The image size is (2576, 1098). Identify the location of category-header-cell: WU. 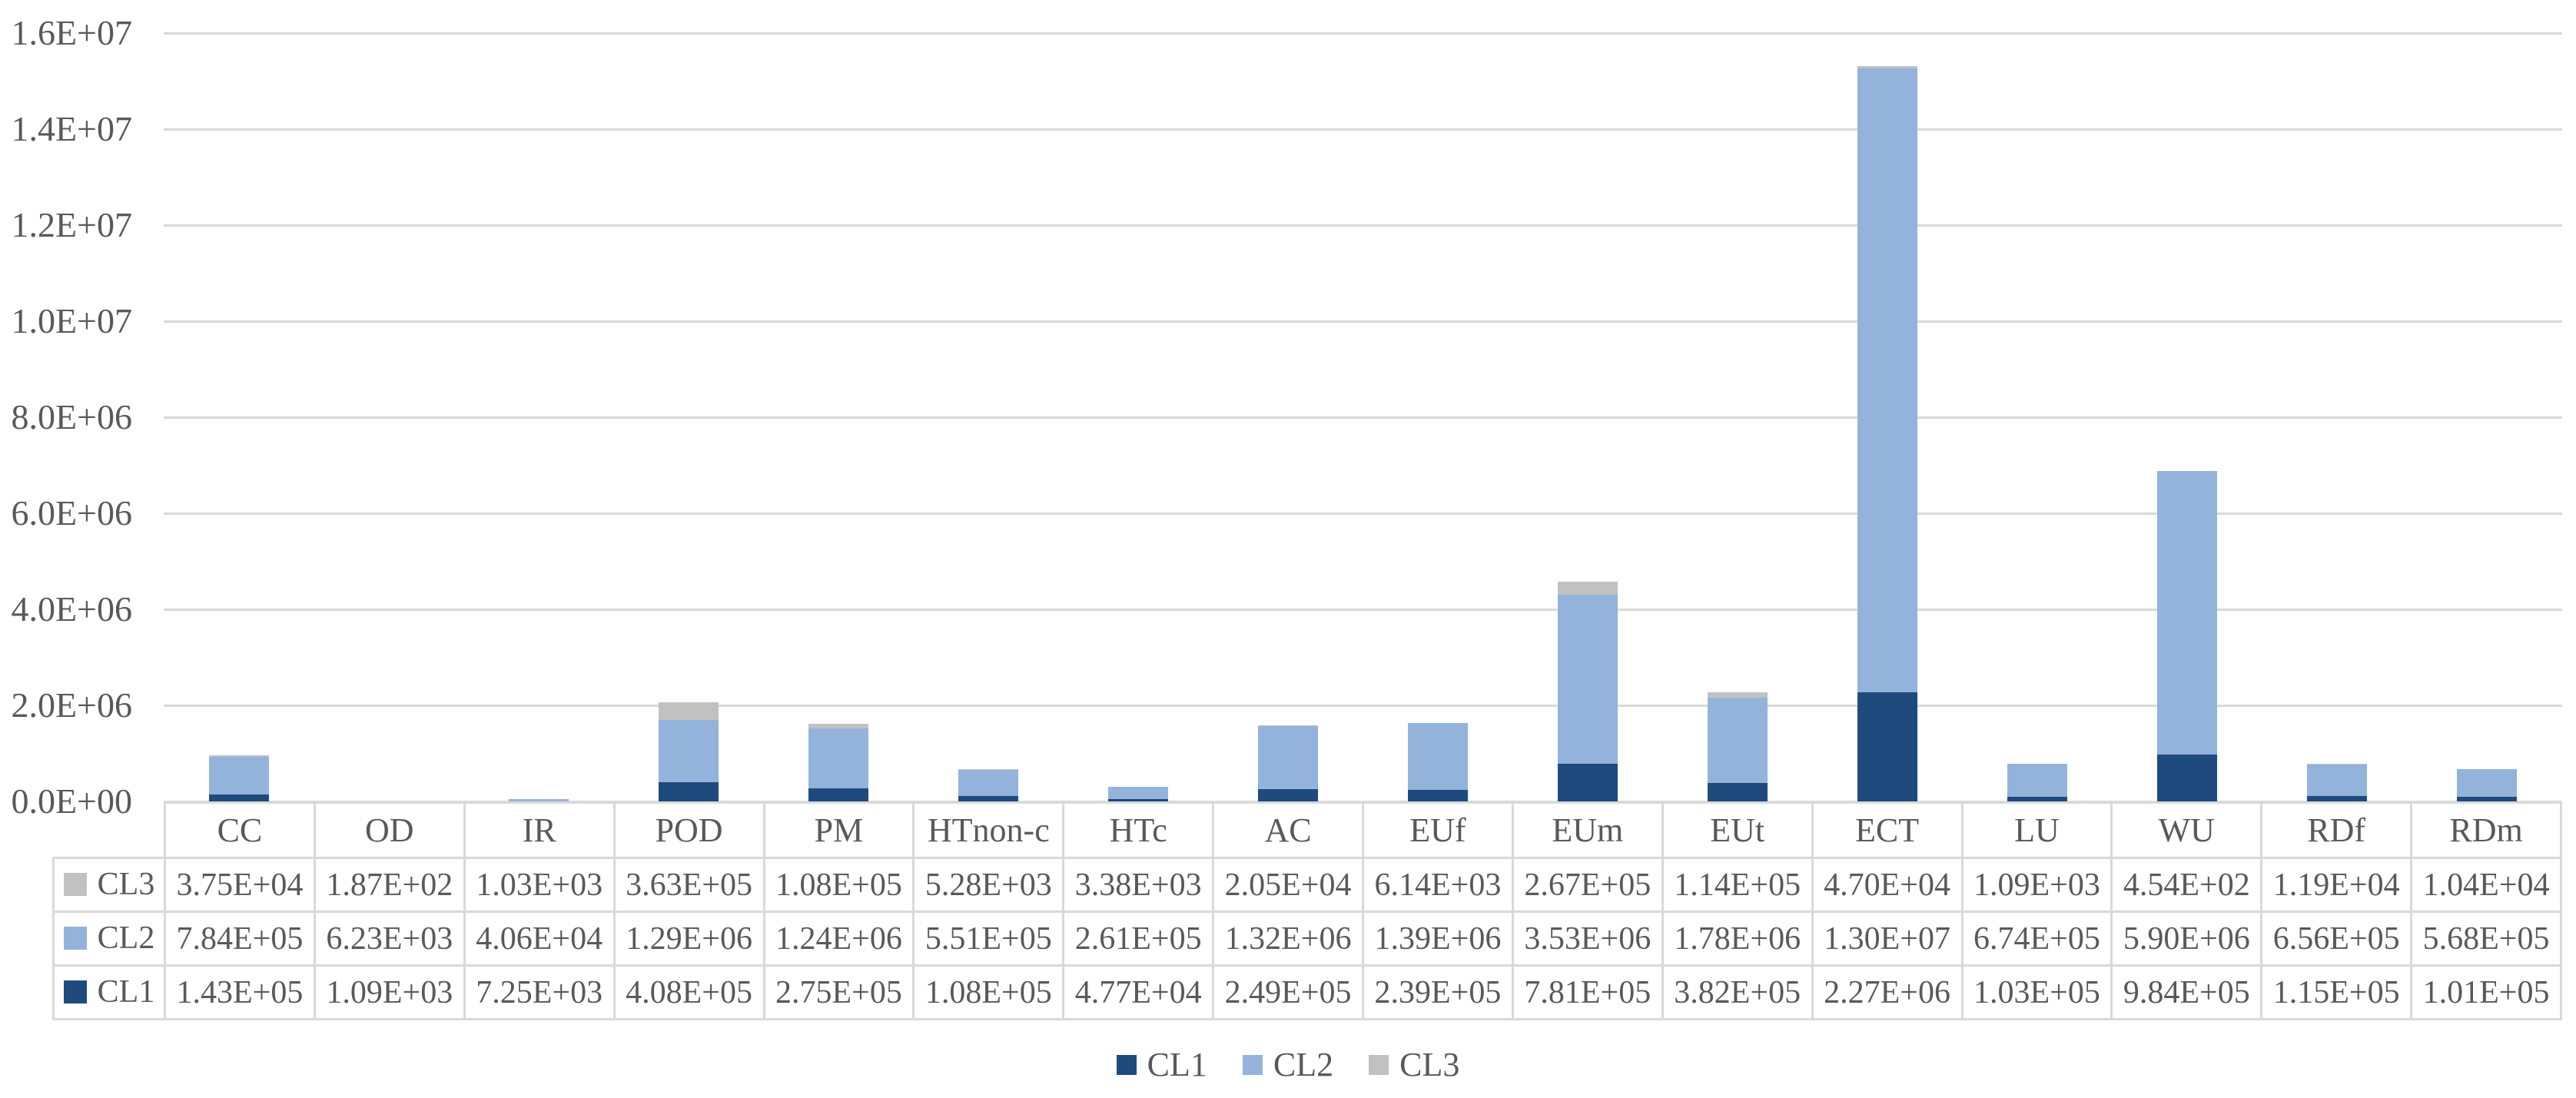
(2186, 830).